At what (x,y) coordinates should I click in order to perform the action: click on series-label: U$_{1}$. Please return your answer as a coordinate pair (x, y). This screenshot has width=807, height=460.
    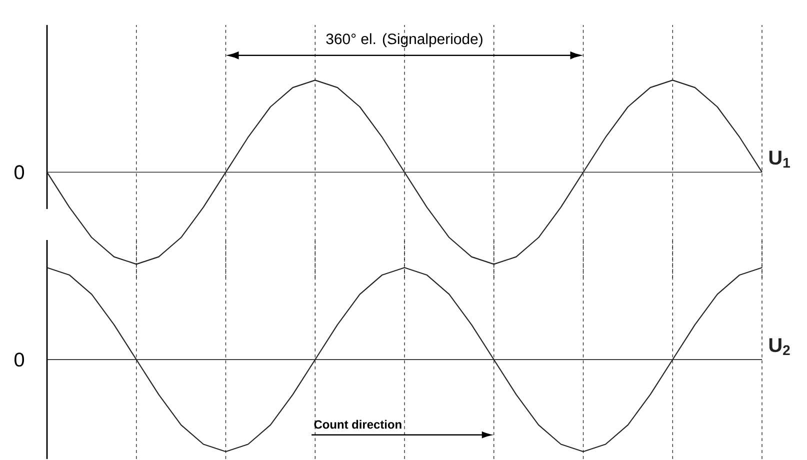
    Looking at the image, I should click on (779, 159).